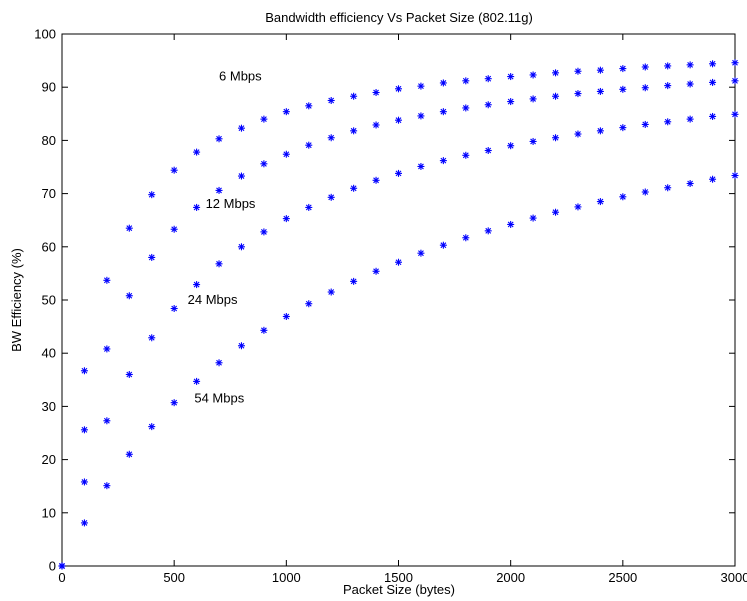 This screenshot has height=601, width=747. Describe the element at coordinates (174, 577) in the screenshot. I see `x-tick-label: 500` at that location.